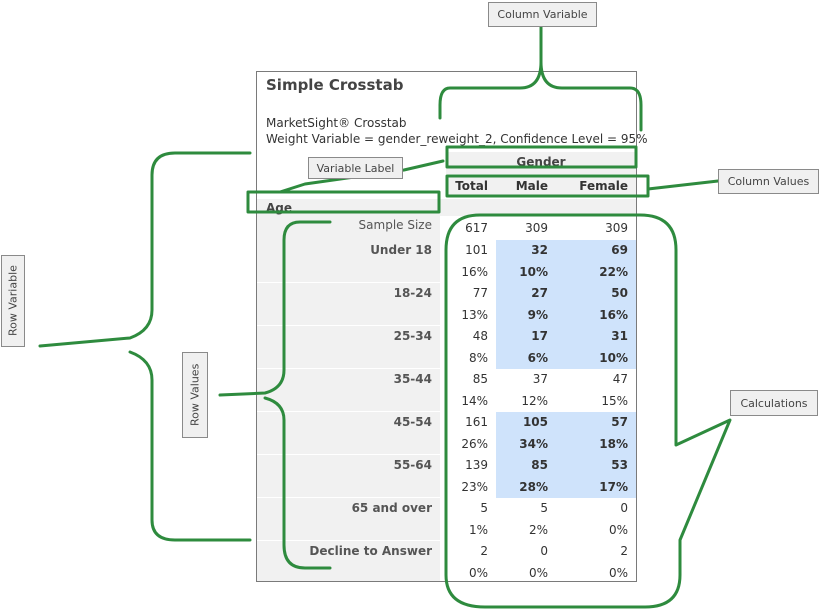 The height and width of the screenshot is (612, 821). What do you see at coordinates (474, 443) in the screenshot?
I see `cell-total-percent: 26%` at bounding box center [474, 443].